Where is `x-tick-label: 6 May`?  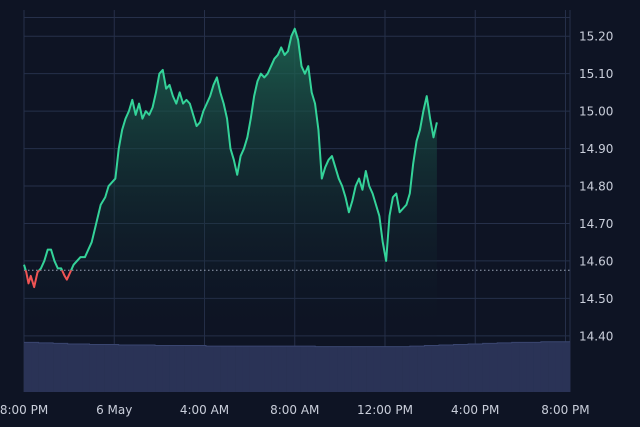
x-tick-label: 6 May is located at coordinates (114, 410).